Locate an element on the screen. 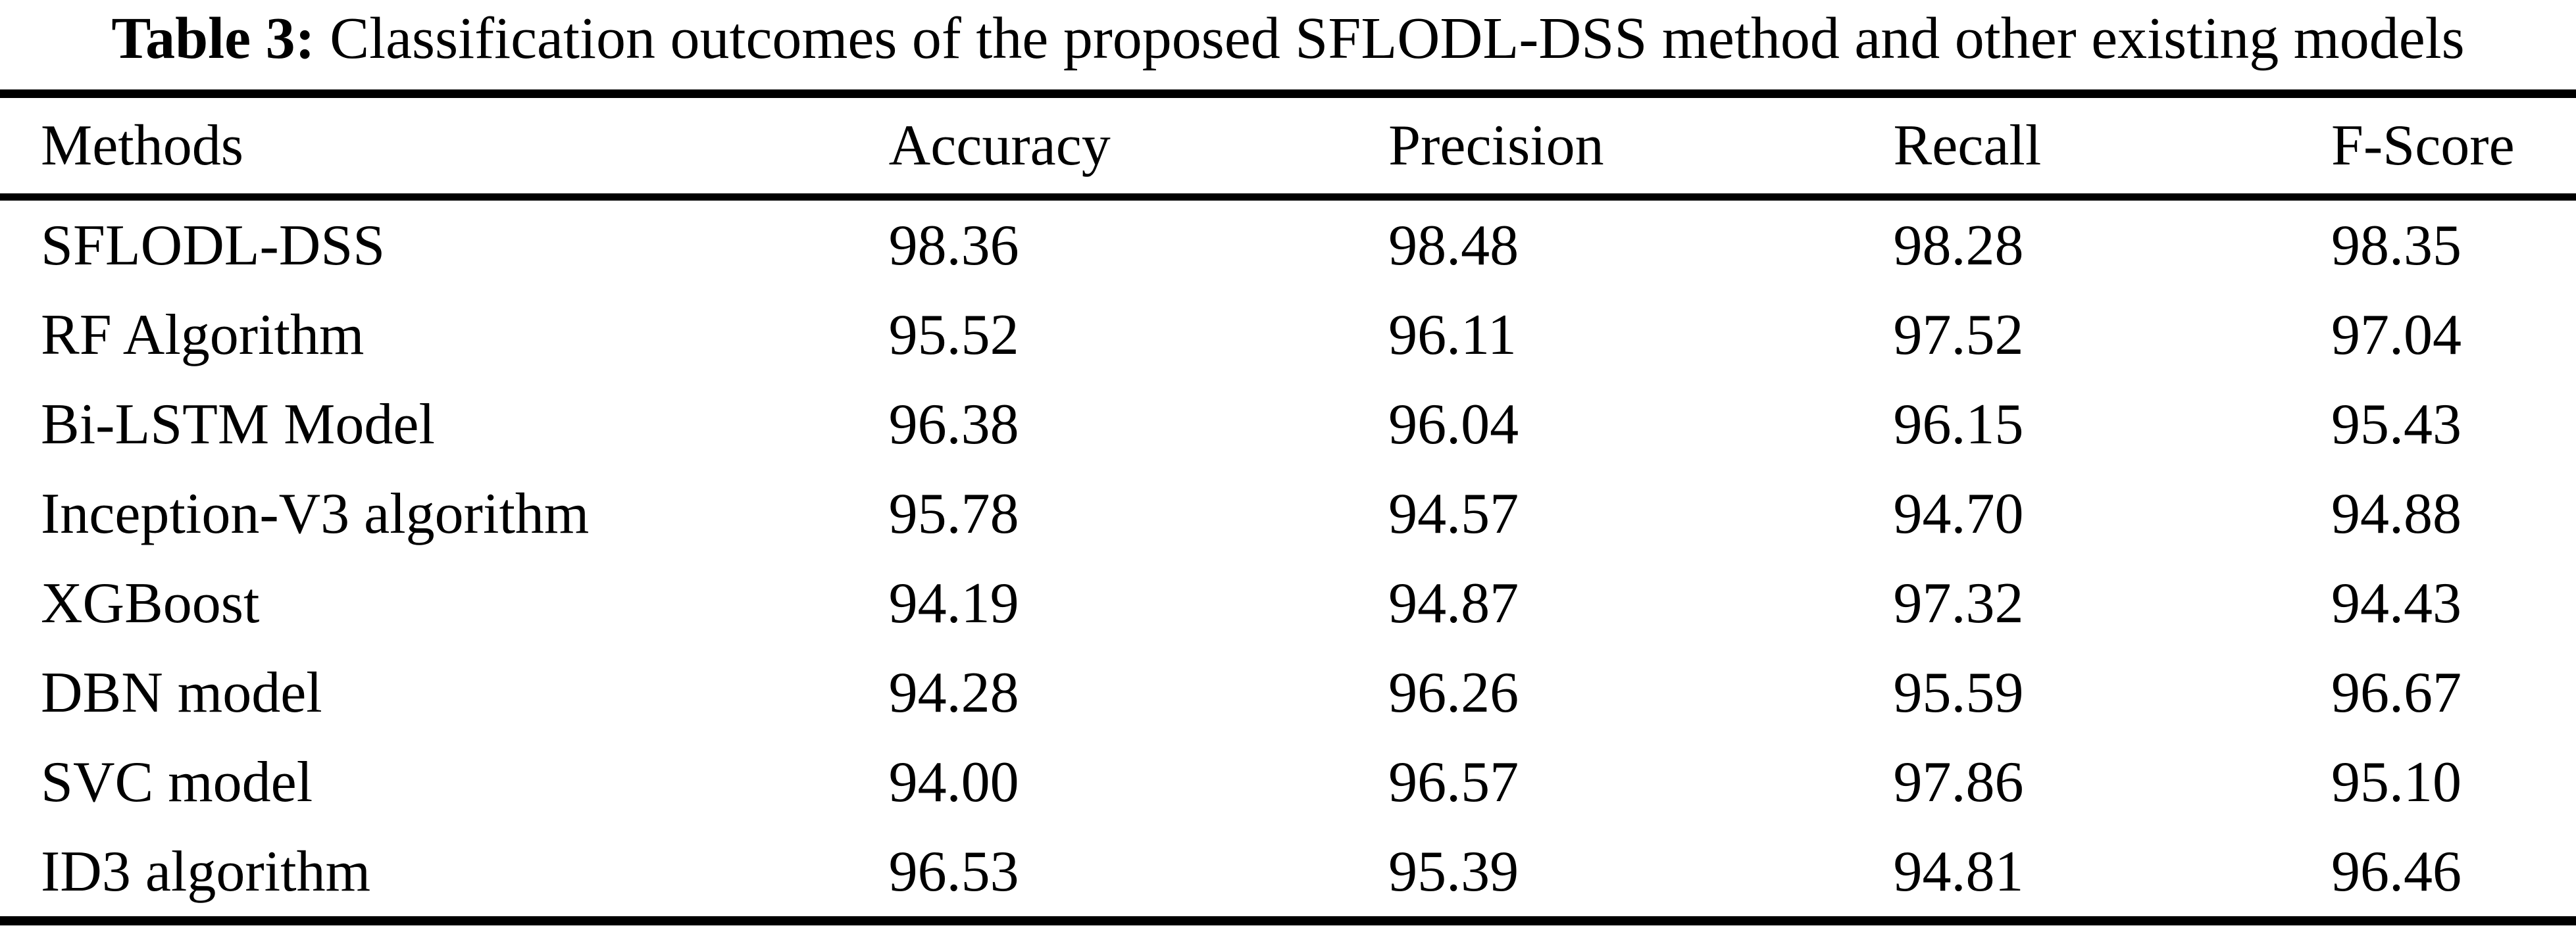 The height and width of the screenshot is (932, 2576). cell-recall: 98.28 is located at coordinates (1958, 245).